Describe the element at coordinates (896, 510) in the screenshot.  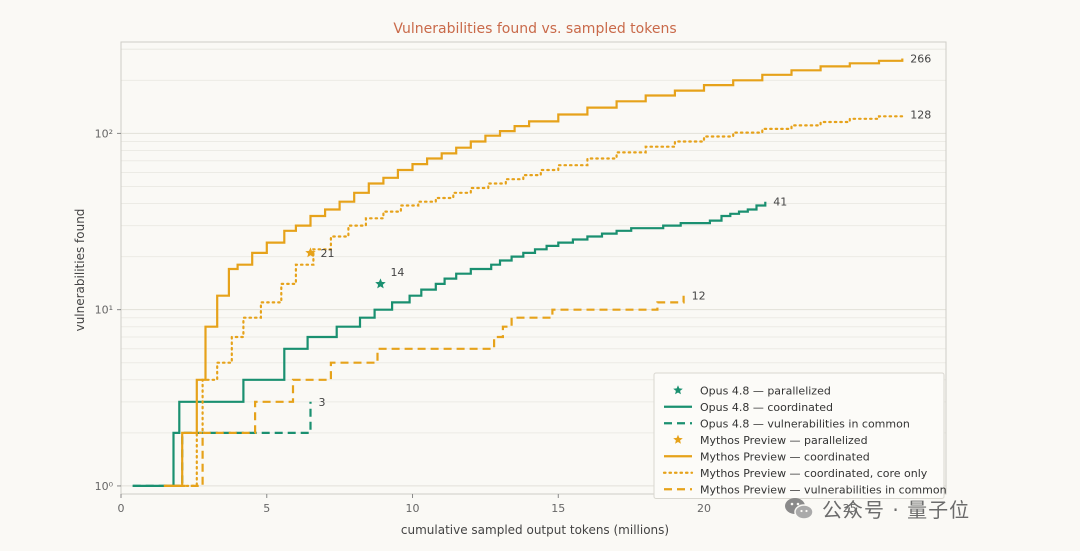
I see `watermark-text: 公众号 · 量子位` at that location.